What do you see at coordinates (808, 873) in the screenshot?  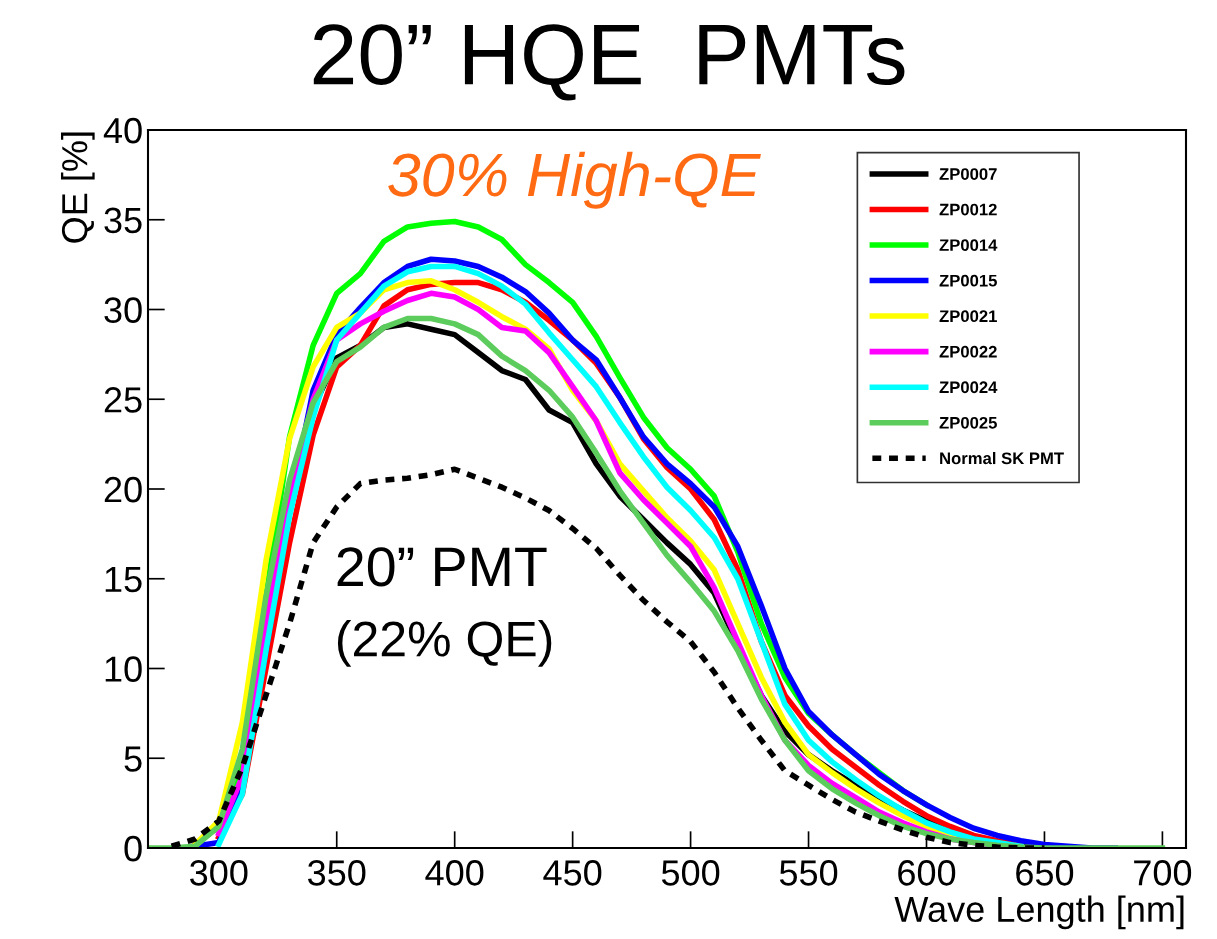 I see `x-tick-label: 550` at bounding box center [808, 873].